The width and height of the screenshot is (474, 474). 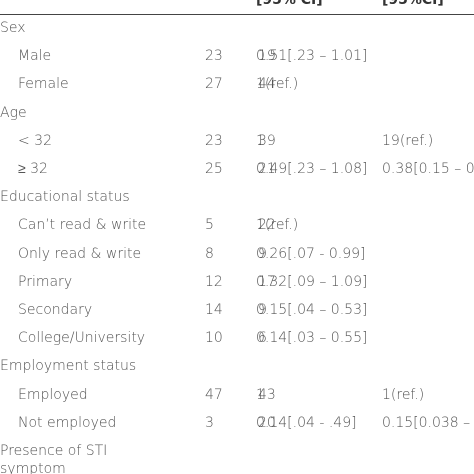 I want to click on row-label: Secondary, so click(x=55, y=310).